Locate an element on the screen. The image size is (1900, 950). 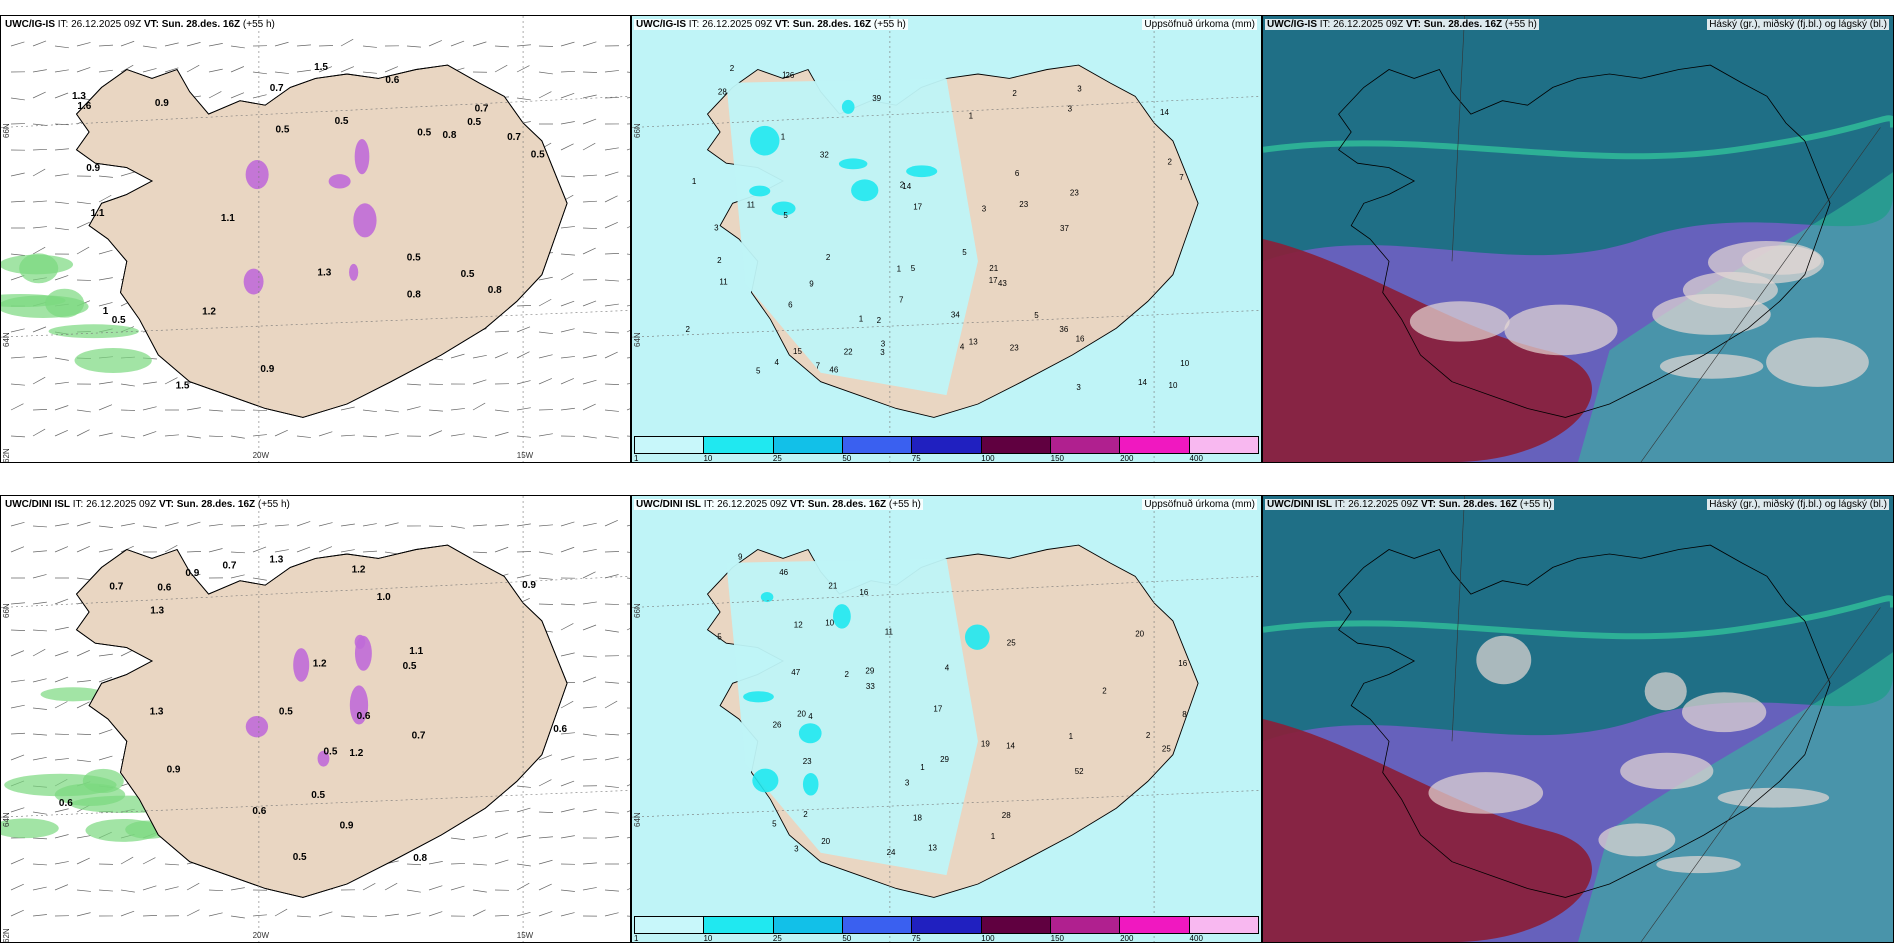
map-value-label: 1.1 is located at coordinates (228, 218).